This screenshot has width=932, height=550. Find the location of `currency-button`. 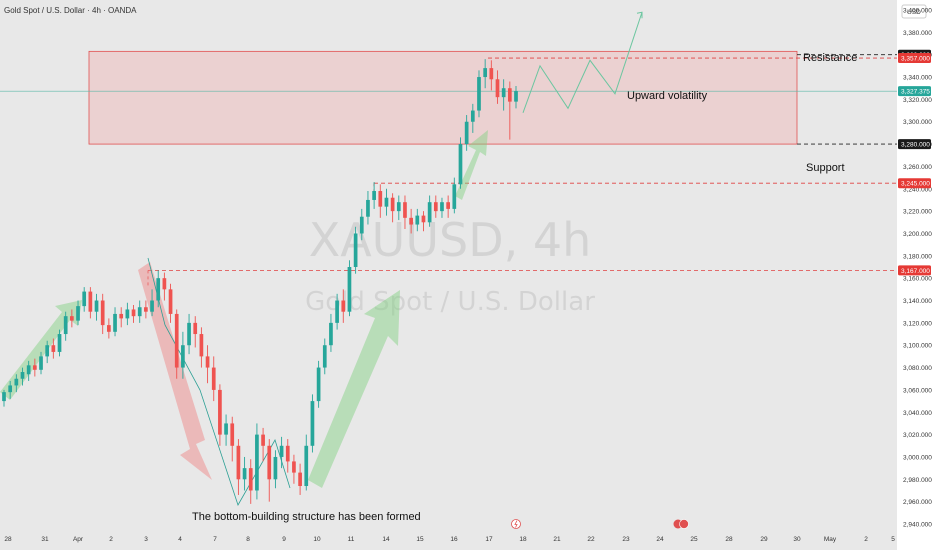

currency-button is located at coordinates (914, 11).